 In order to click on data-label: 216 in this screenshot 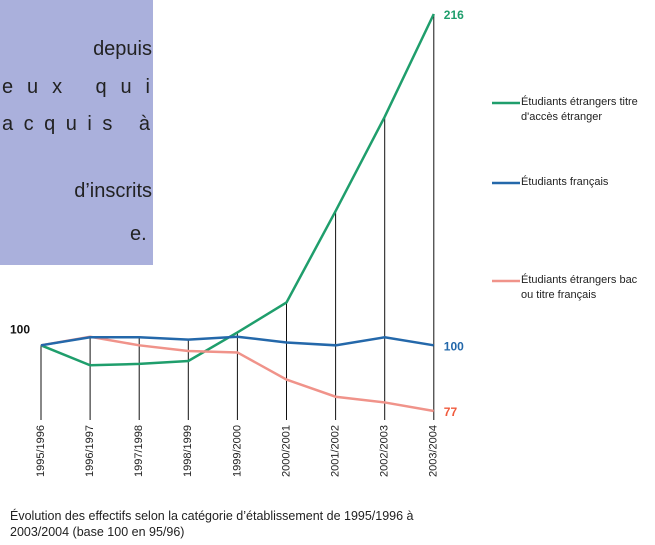, I will do `click(454, 15)`.